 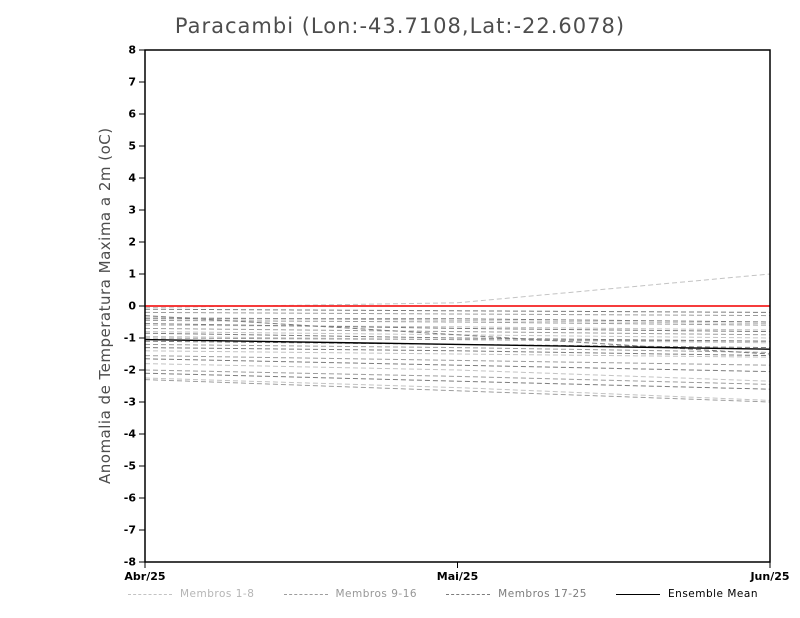 I want to click on legend-label: Membros 1-8, so click(x=217, y=594).